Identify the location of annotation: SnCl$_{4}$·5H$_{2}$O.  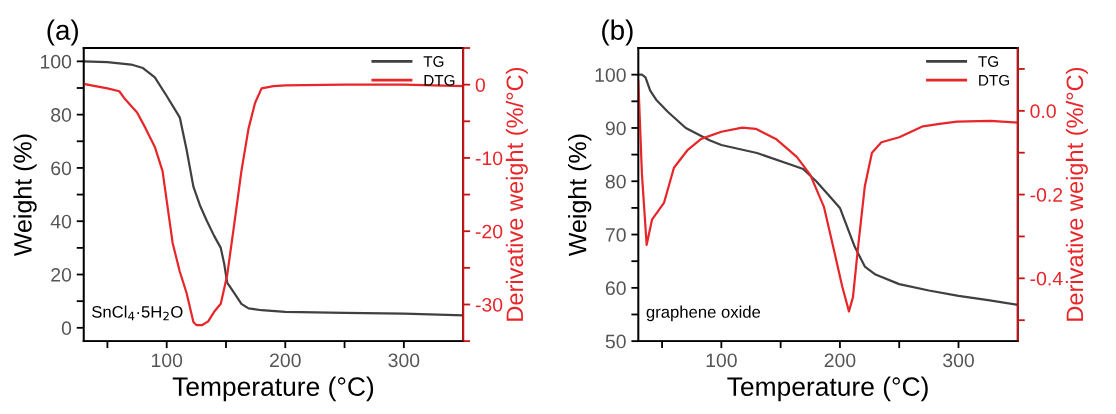
(137, 313).